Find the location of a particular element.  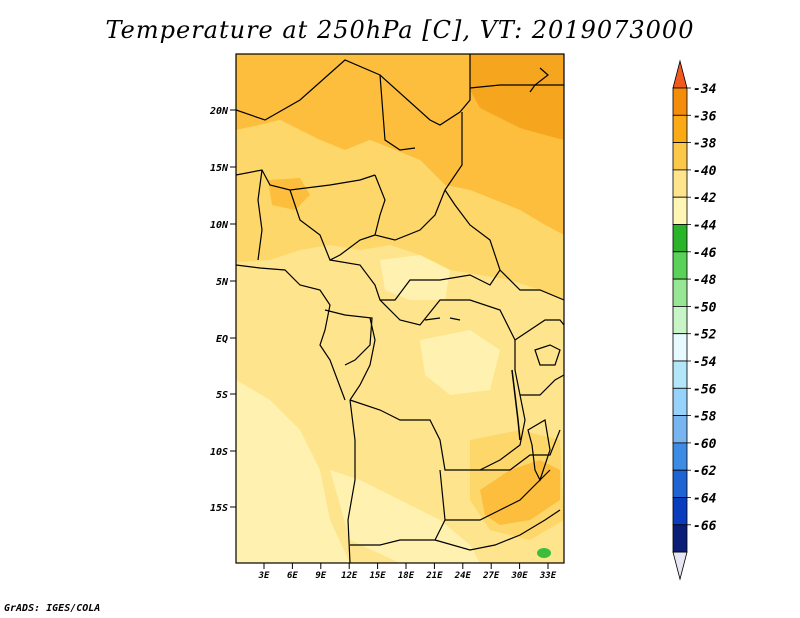

colorbar-label: -56 is located at coordinates (705, 389).